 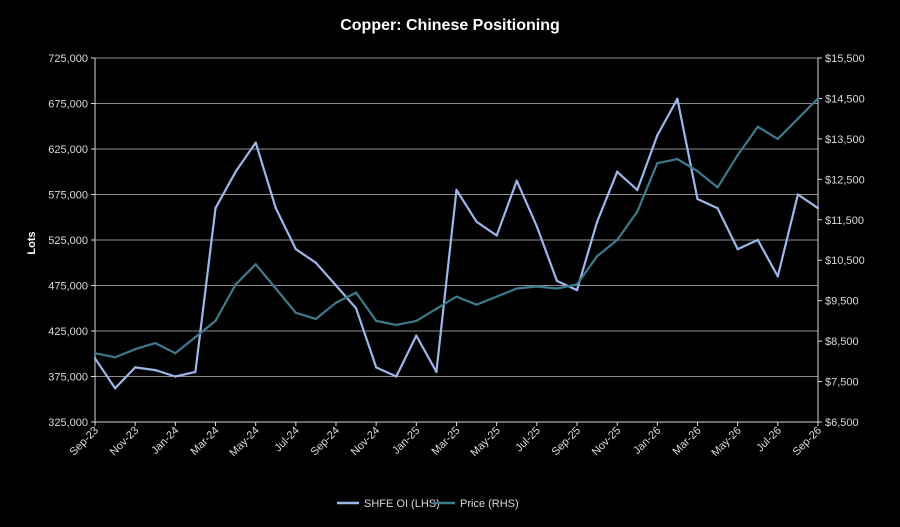 I want to click on y2-tick-label: $13,500, so click(x=845, y=140).